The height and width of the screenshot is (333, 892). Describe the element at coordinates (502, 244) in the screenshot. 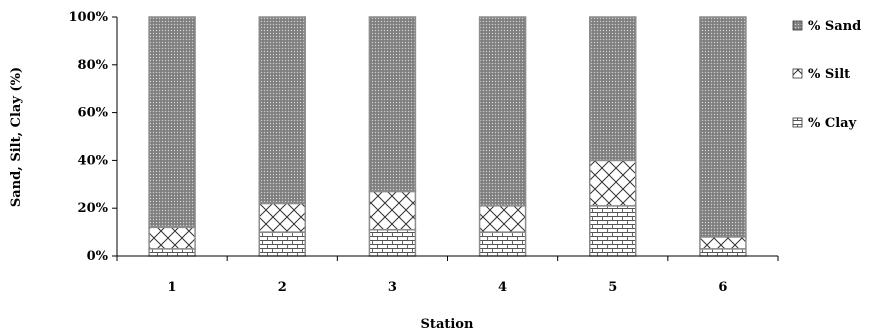

I see `bar-station-4-clay` at that location.